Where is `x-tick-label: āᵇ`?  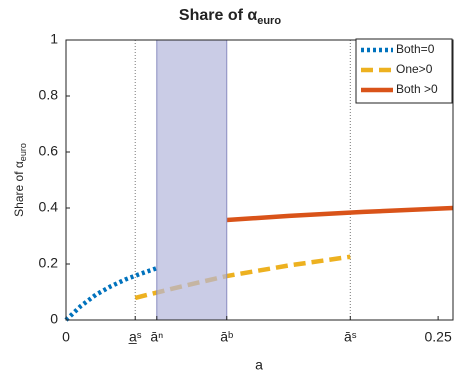 x-tick-label: āᵇ is located at coordinates (226, 337).